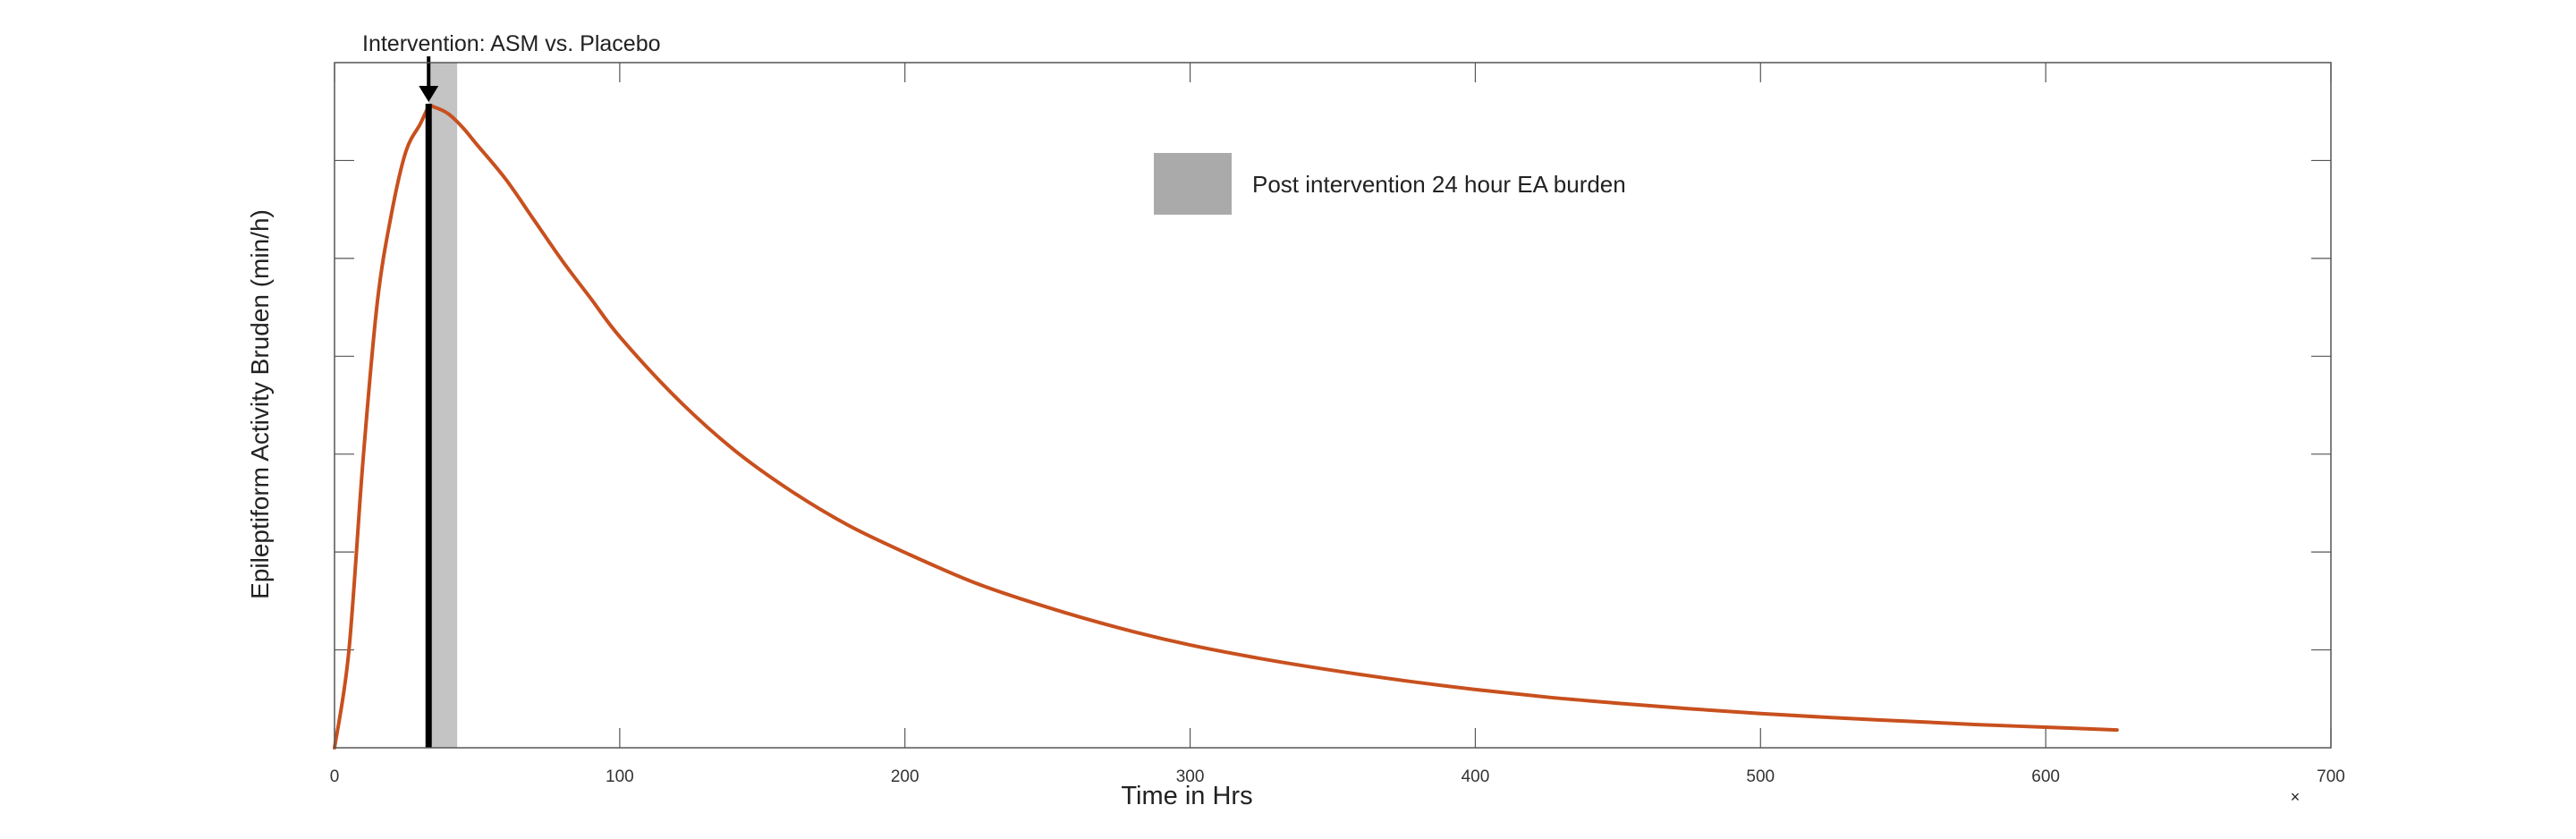  What do you see at coordinates (1760, 776) in the screenshot?
I see `x-tick-label-5: 500` at bounding box center [1760, 776].